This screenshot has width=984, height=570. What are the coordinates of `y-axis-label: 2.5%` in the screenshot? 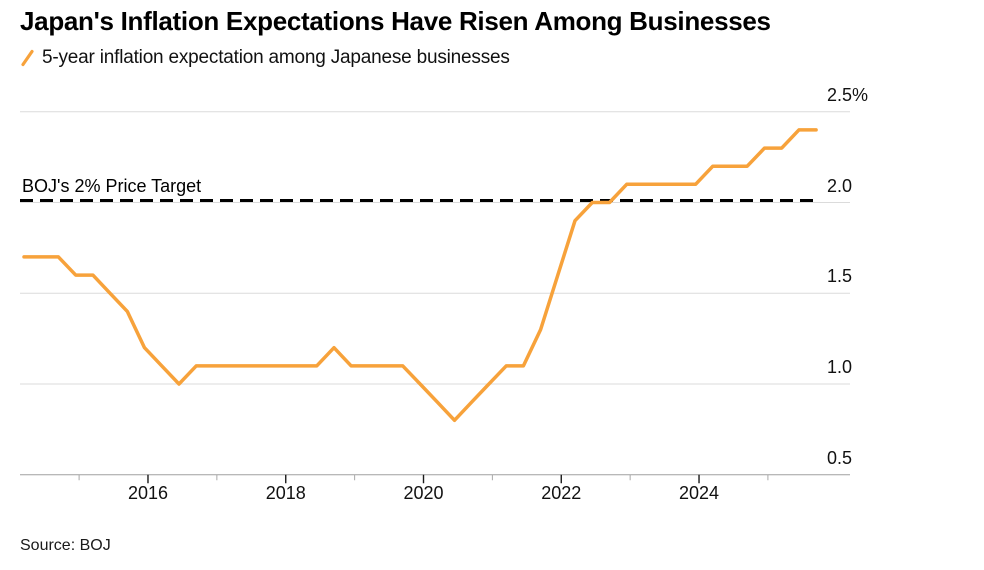 It's located at (848, 94).